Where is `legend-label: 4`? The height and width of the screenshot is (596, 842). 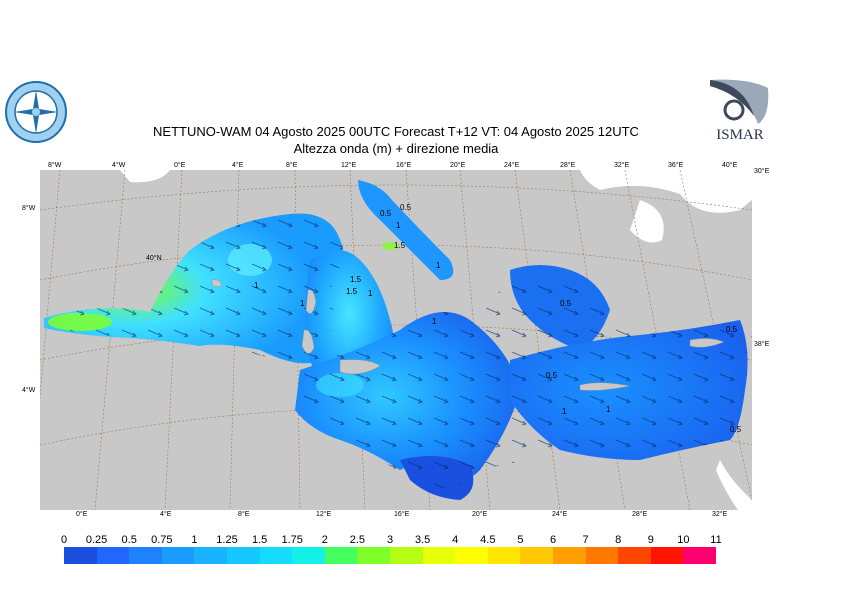
legend-label: 4 is located at coordinates (455, 540).